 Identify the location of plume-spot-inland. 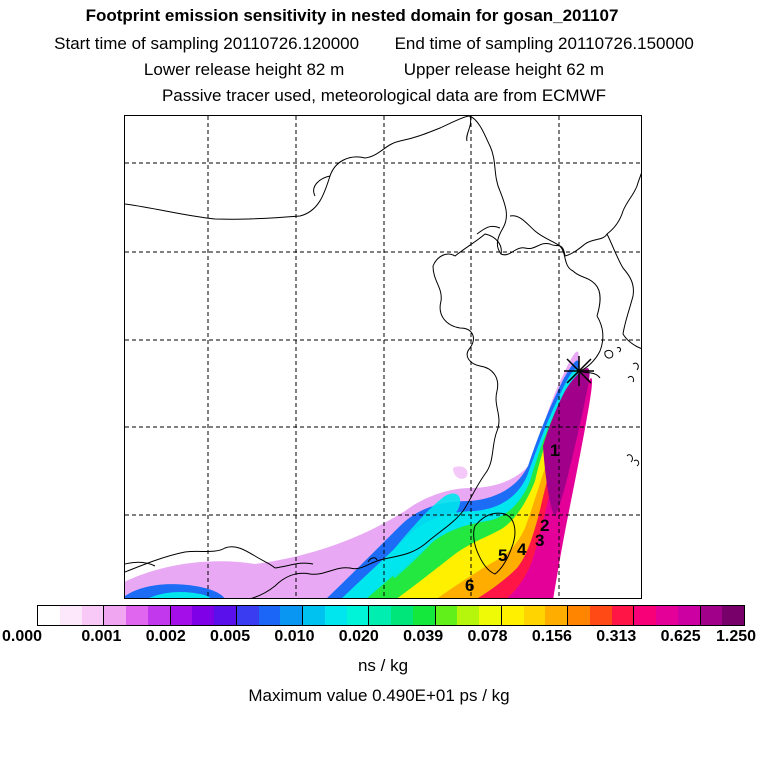
(460, 472).